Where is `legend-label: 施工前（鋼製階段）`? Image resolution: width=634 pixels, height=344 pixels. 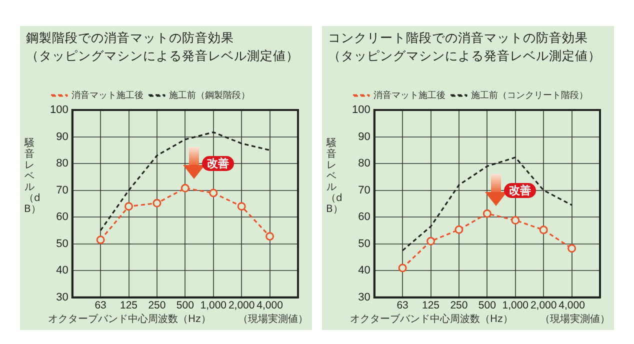 legend-label: 施工前（鋼製階段） is located at coordinates (209, 95).